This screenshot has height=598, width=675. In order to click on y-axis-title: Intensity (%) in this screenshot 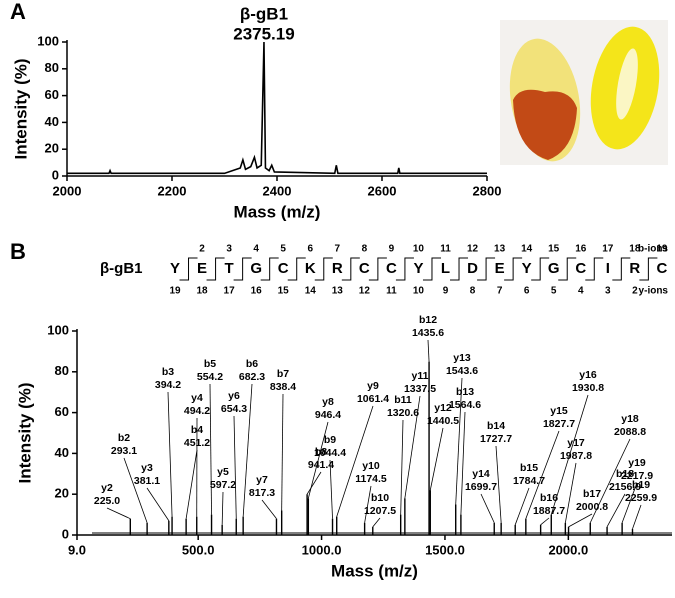, I will do `click(20, 108)`.